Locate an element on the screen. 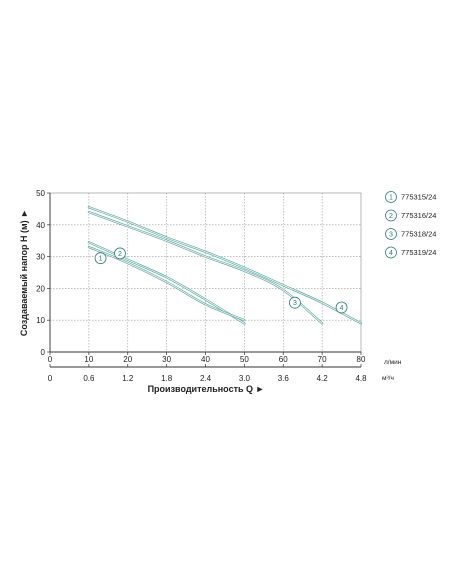  curve-marker-label-2: 2 is located at coordinates (120, 254).